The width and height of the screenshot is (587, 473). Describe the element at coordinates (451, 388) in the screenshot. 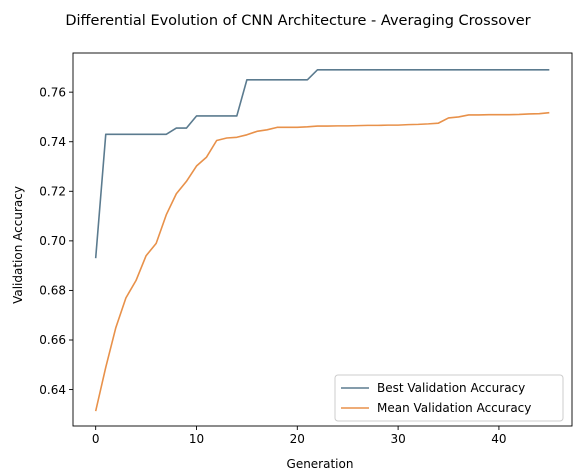

I see `legend-label-0: Best Validation Accuracy` at that location.